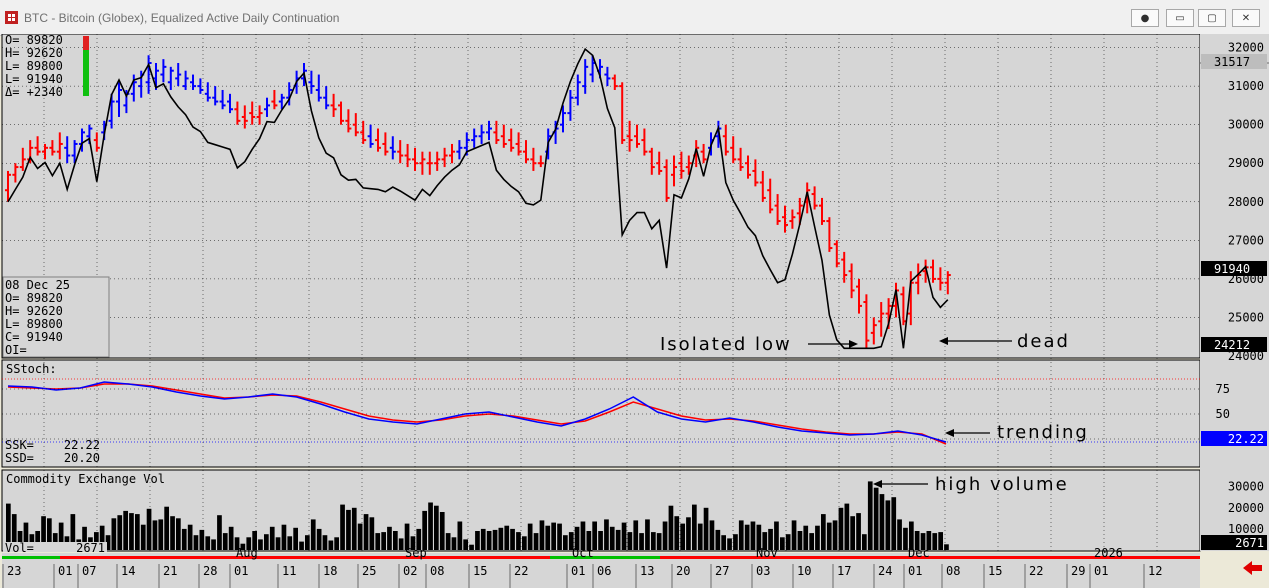  Describe the element at coordinates (82, 458) in the screenshot. I see `ssd-value: 20.20` at that location.